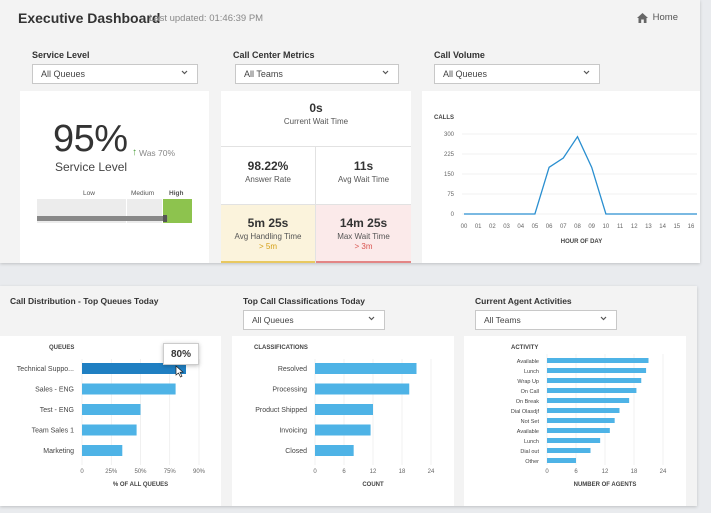  I want to click on trend-text: Was 70%, so click(157, 152).